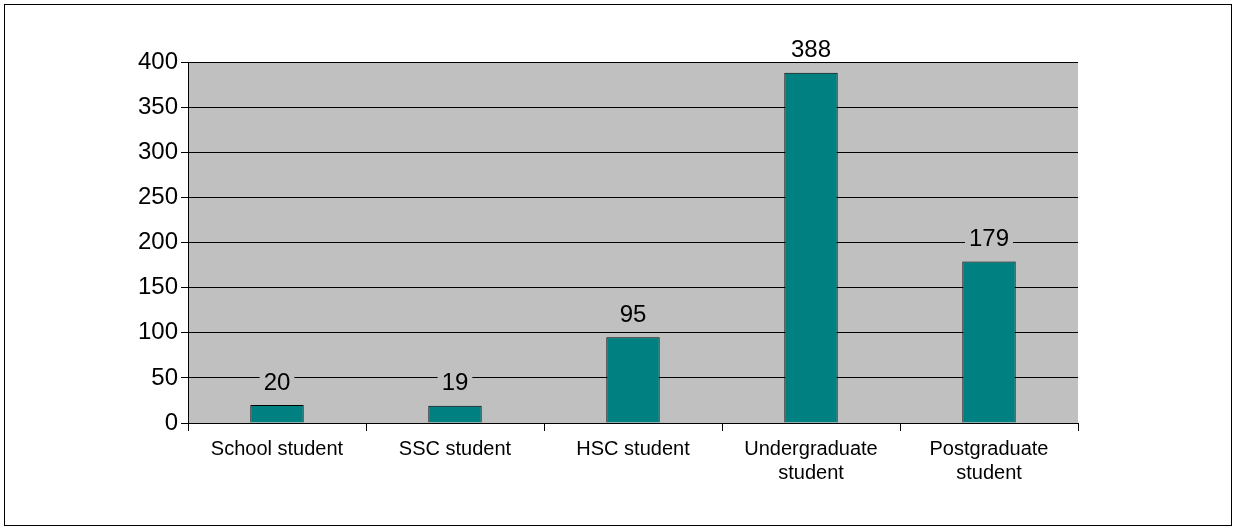  I want to click on data-label: 179, so click(989, 238).